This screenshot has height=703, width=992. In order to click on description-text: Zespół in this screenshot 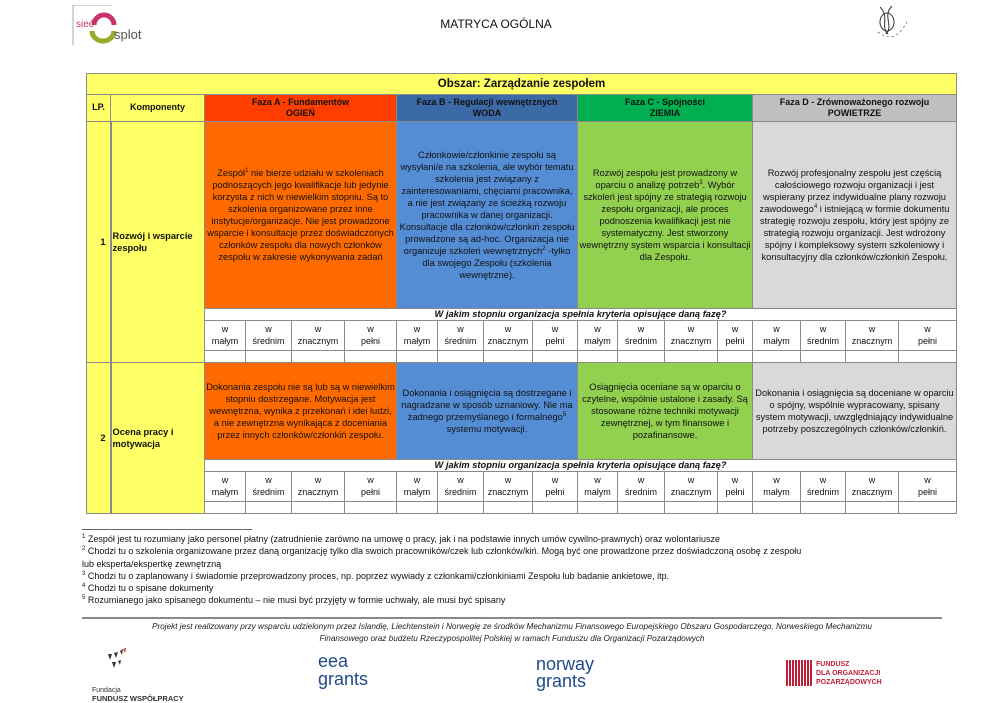, I will do `click(231, 172)`.